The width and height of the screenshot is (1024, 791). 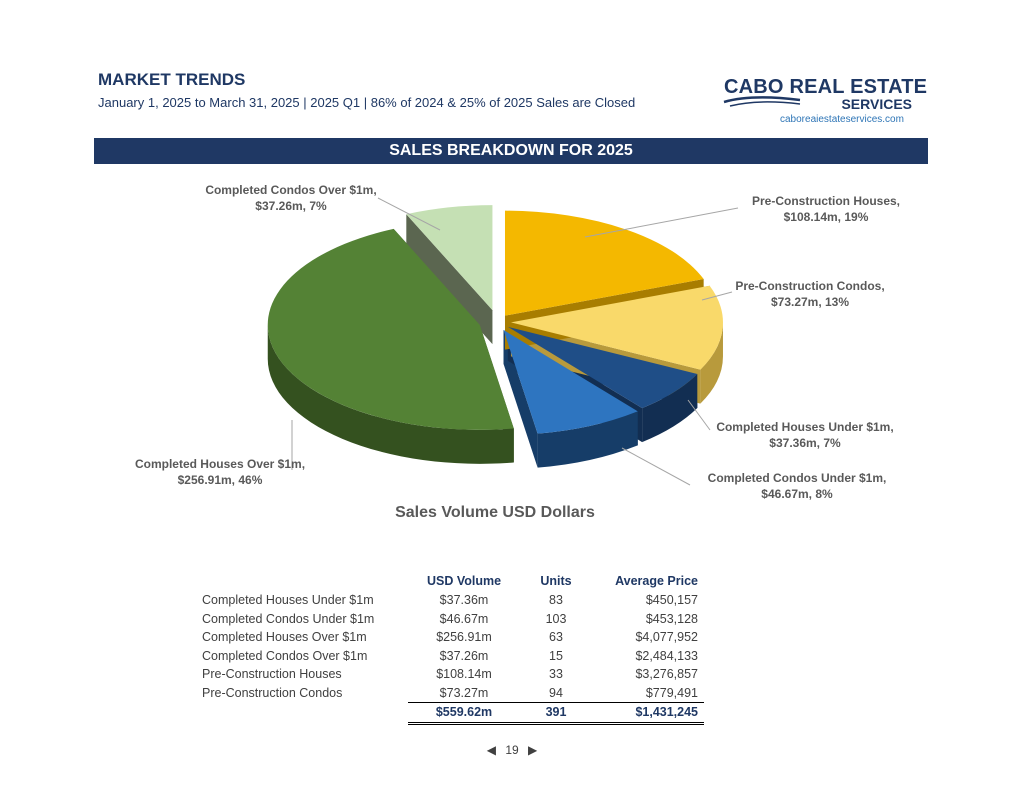 What do you see at coordinates (656, 581) in the screenshot?
I see `table-header-avg: Average Price` at bounding box center [656, 581].